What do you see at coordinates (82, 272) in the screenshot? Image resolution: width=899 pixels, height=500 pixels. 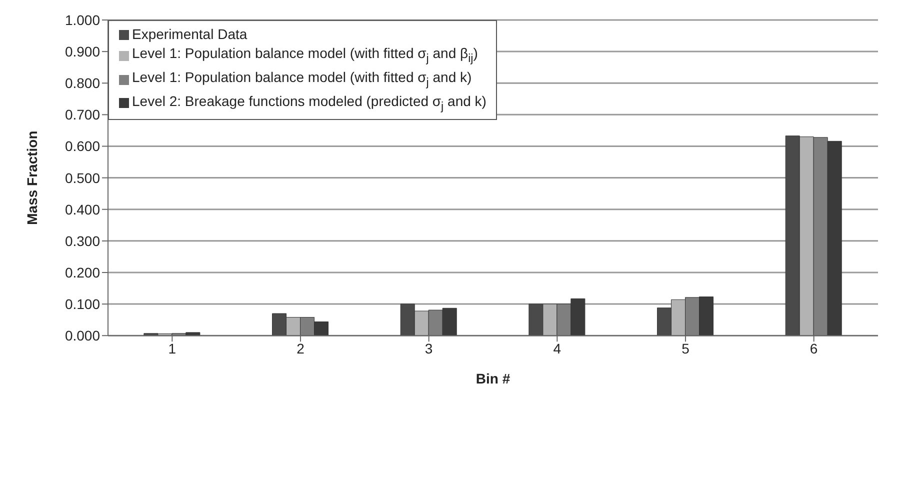 I see `y-tick-label: 0.200` at bounding box center [82, 272].